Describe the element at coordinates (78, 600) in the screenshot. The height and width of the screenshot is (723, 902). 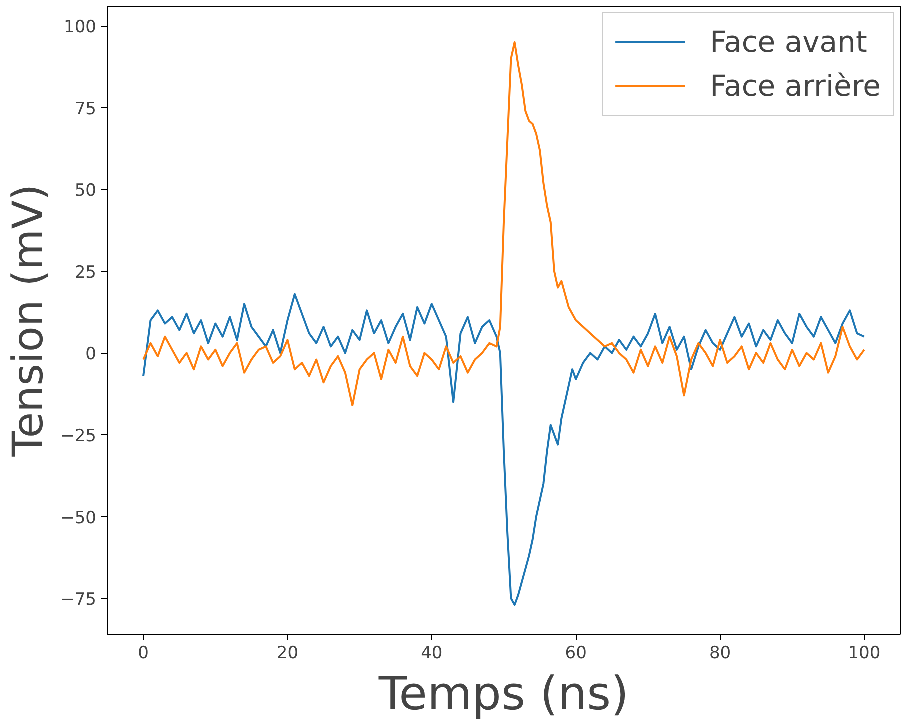
I see `y-tick-label: −75` at that location.